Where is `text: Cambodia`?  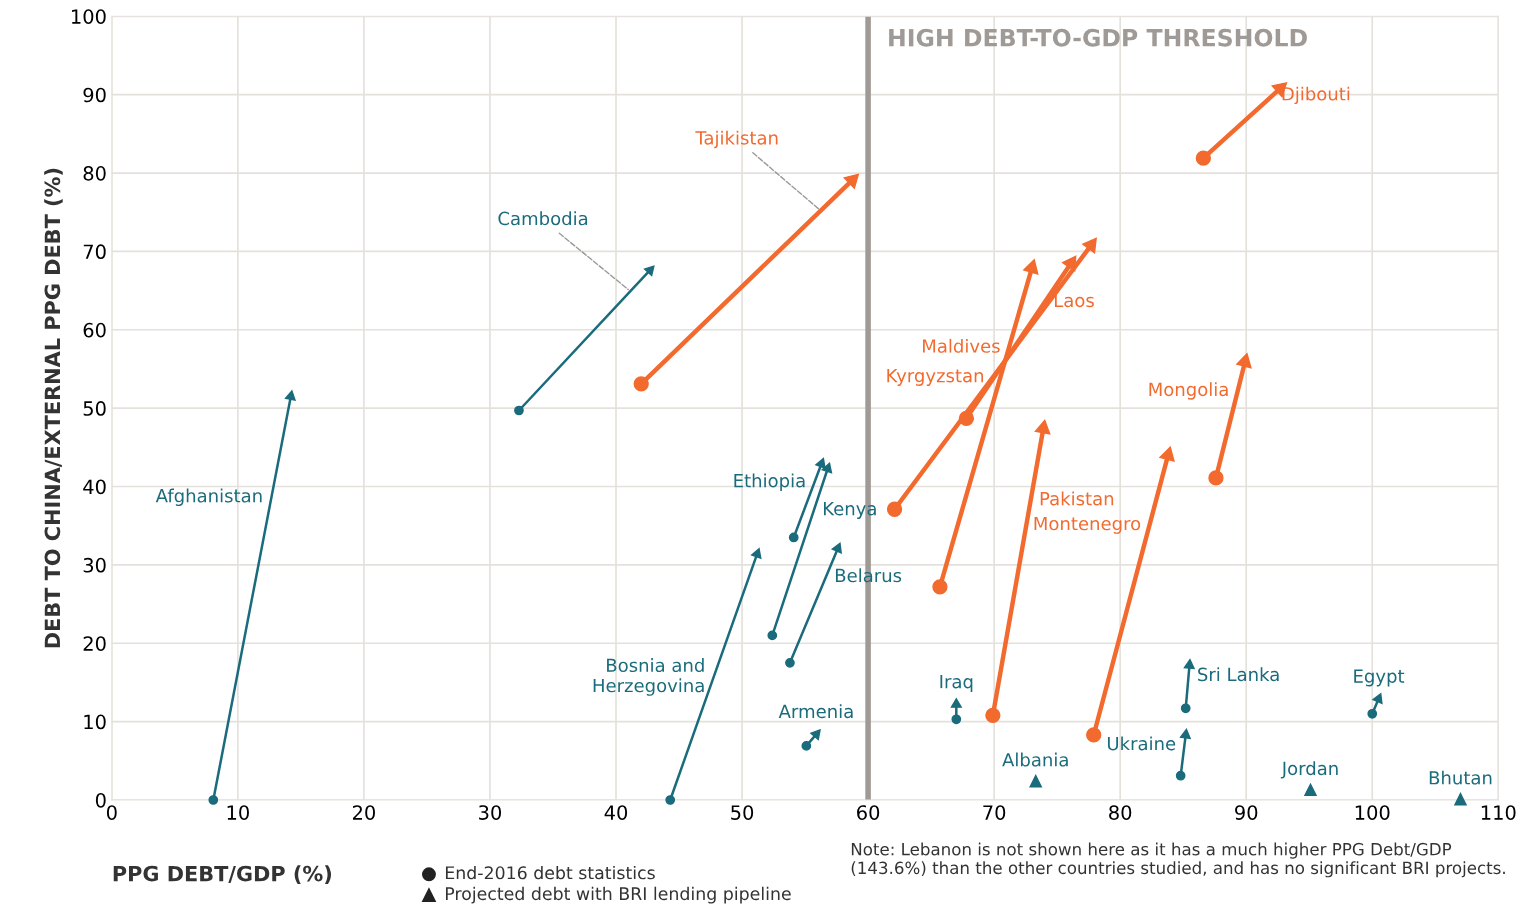
text: Cambodia is located at coordinates (543, 218).